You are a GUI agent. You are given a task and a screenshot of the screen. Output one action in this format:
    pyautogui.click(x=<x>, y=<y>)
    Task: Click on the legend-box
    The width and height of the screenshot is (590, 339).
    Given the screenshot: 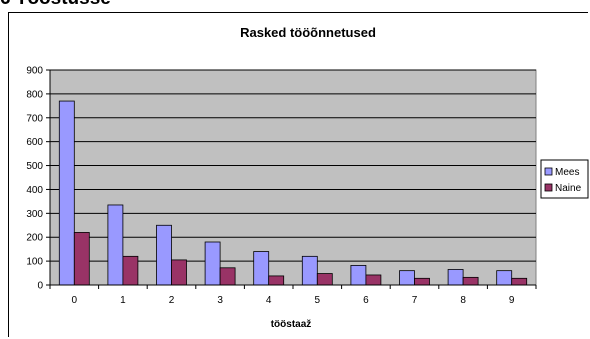 What is the action you would take?
    pyautogui.click(x=564, y=179)
    